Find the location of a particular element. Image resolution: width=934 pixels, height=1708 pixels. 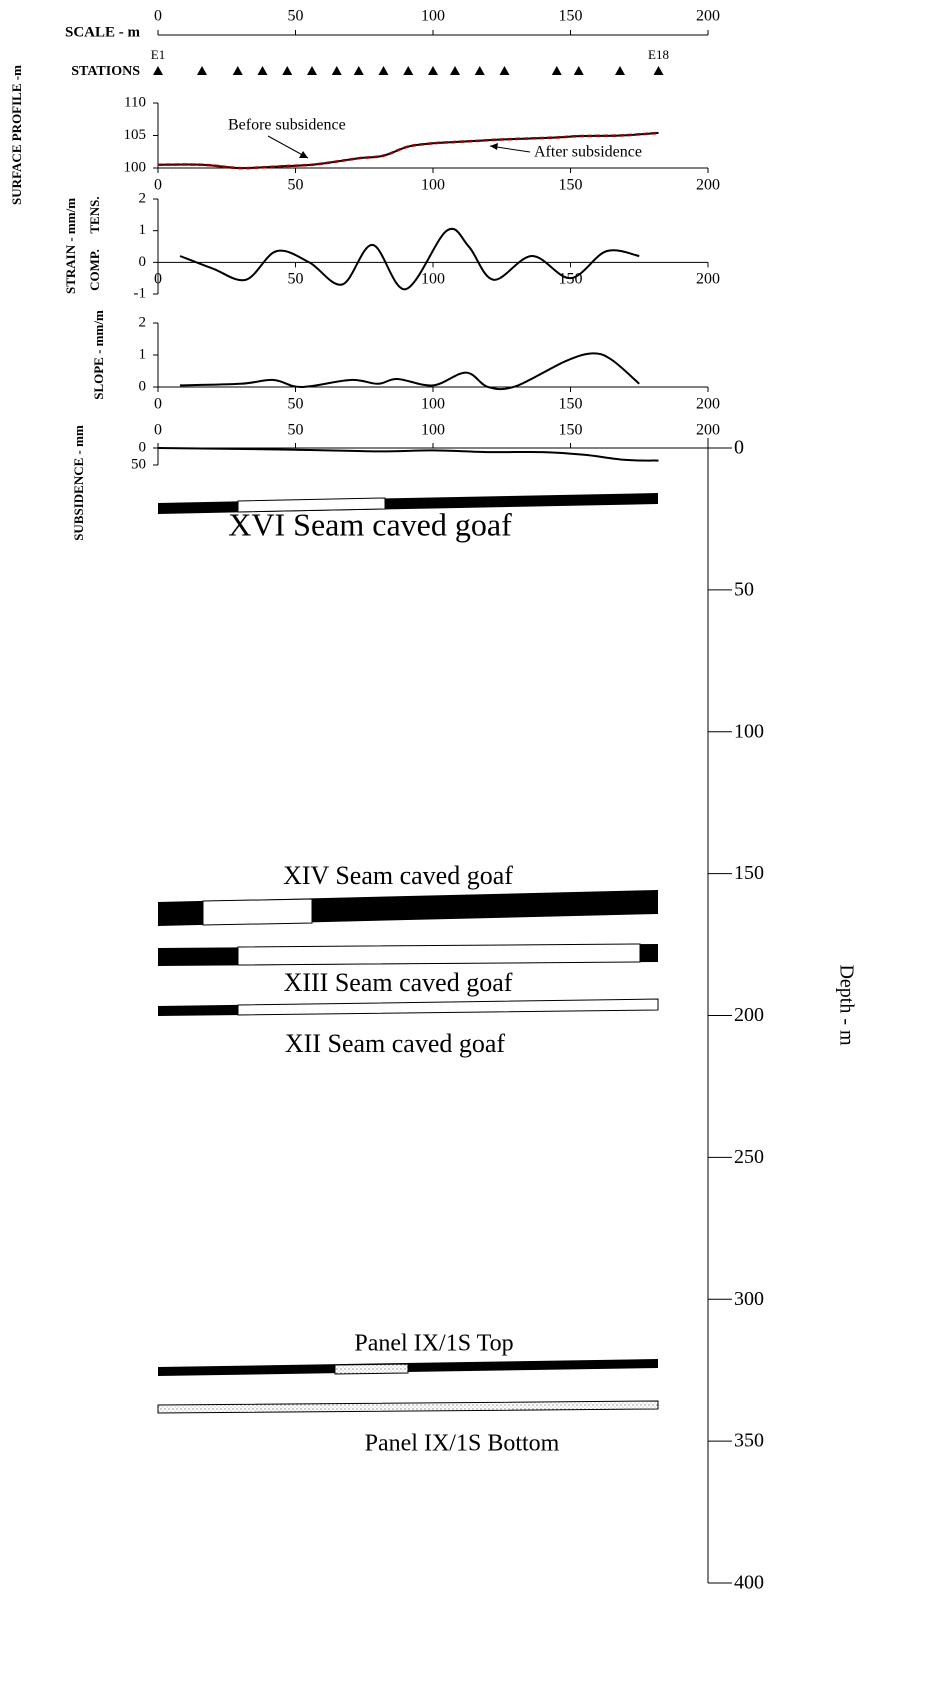

station-label: E1 is located at coordinates (158, 54).